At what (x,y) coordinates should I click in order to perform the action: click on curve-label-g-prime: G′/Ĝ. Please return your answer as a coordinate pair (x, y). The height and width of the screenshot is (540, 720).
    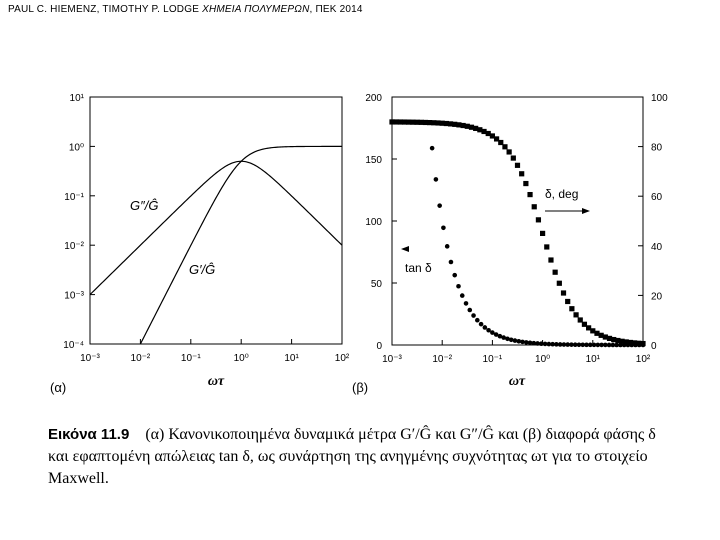
    Looking at the image, I should click on (202, 269).